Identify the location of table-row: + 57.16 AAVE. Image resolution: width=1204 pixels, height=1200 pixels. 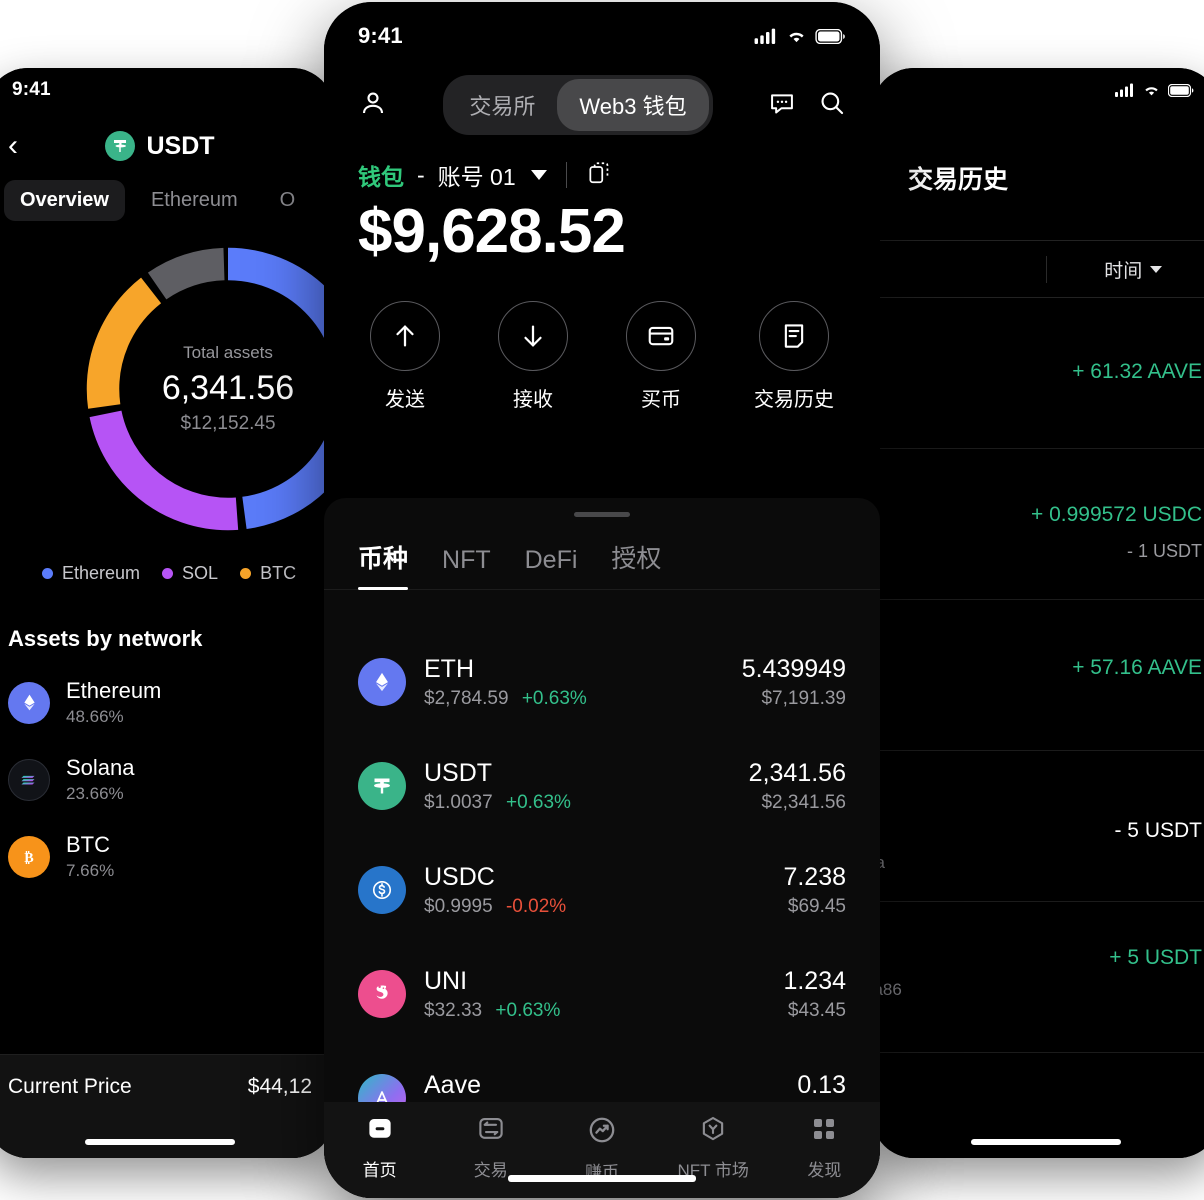
(1038, 675).